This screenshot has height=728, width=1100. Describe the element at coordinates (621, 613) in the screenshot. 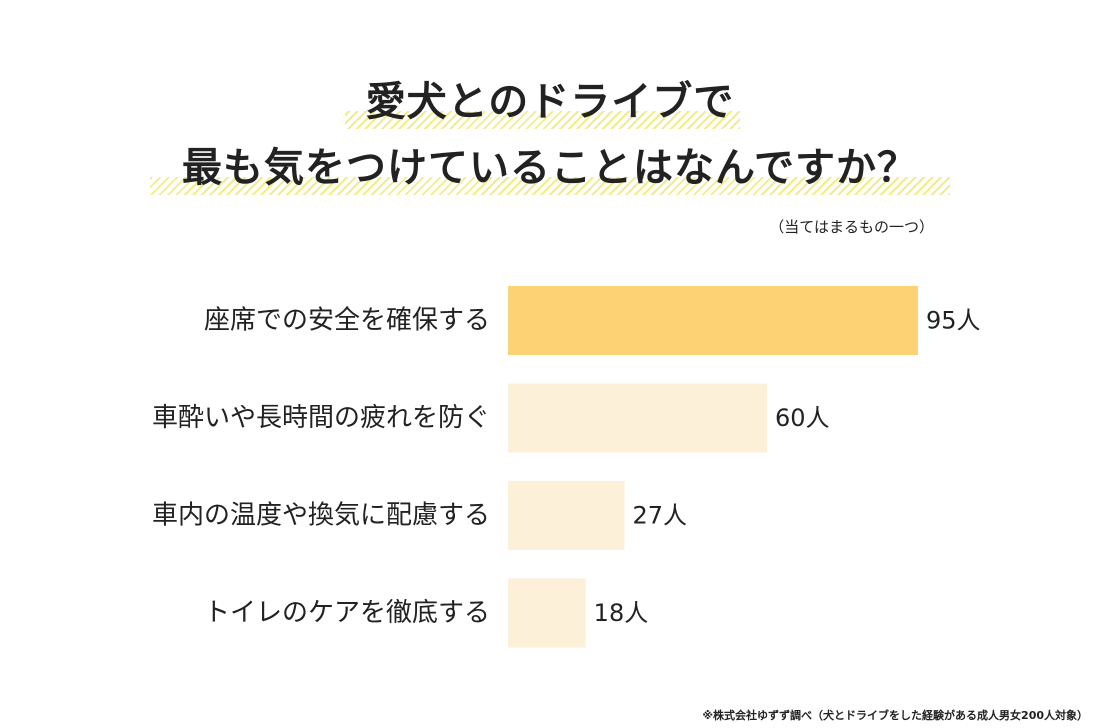

I see `value-label-4: 18人` at that location.